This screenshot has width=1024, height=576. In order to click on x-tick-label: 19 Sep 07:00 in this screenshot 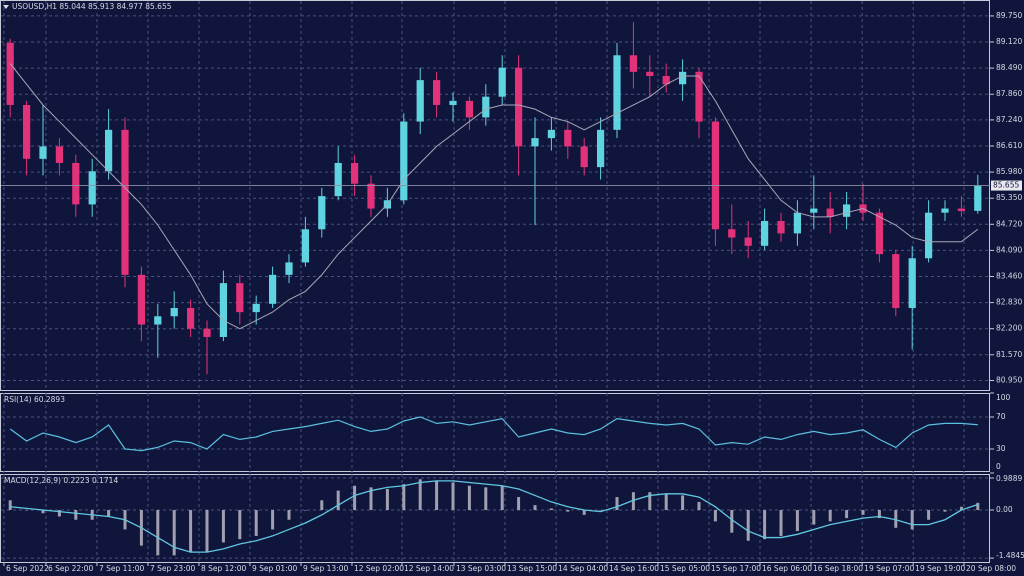, I will do `click(889, 568)`.